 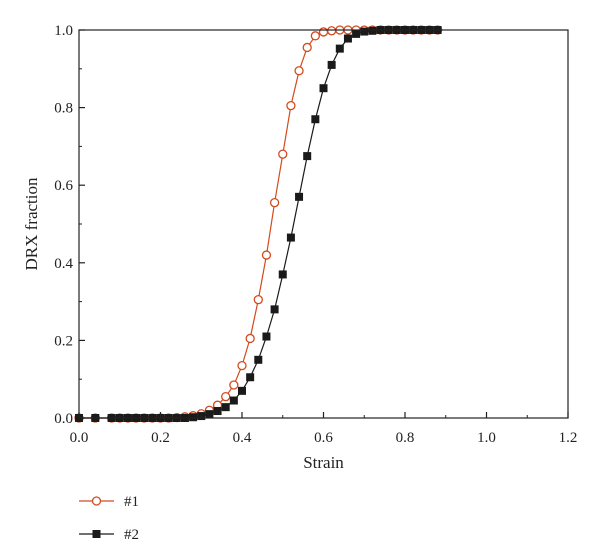 What do you see at coordinates (109, 502) in the screenshot?
I see `legend-item: #1` at bounding box center [109, 502].